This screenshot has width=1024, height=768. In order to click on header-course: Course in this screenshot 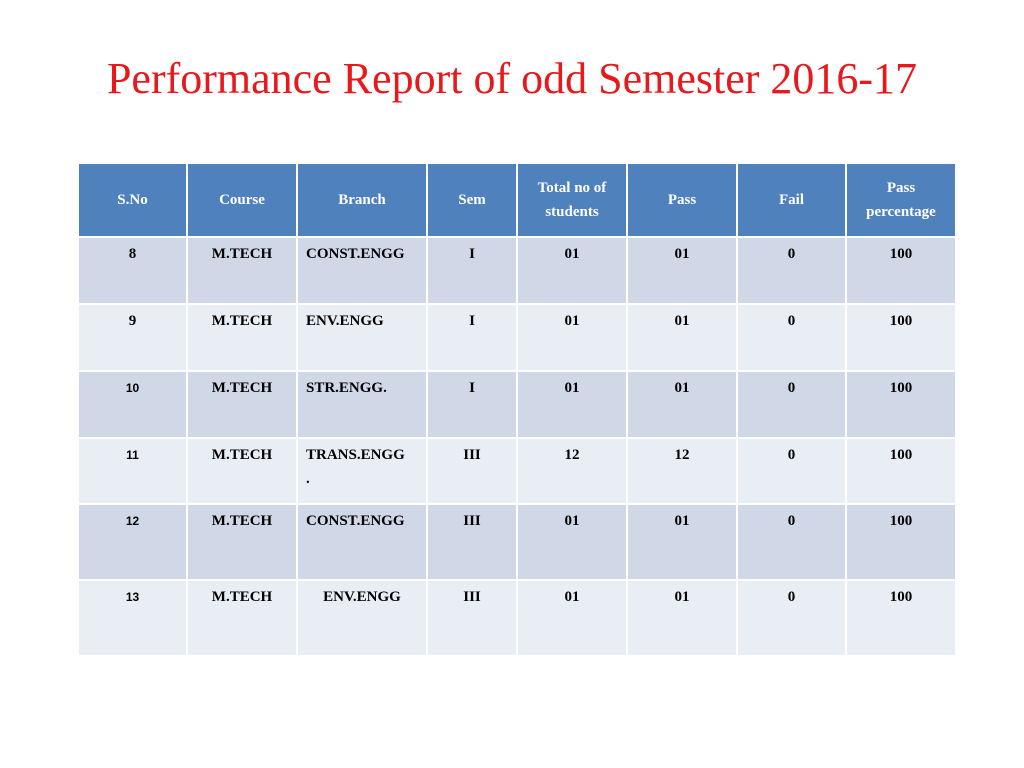, I will do `click(242, 200)`.